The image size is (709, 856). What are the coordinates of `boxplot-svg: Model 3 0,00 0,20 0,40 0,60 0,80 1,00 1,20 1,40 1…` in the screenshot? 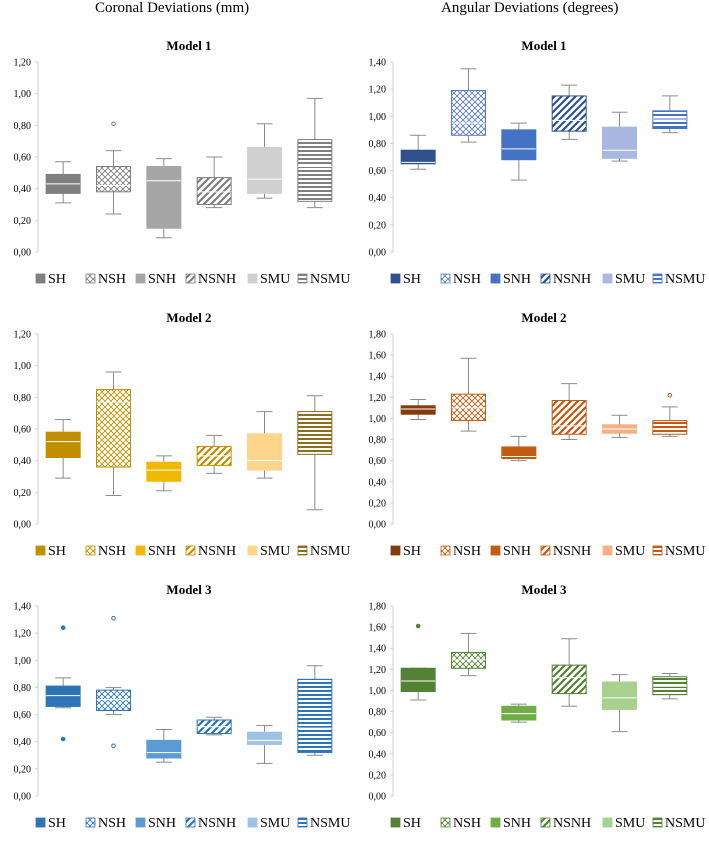 It's located at (537, 706).